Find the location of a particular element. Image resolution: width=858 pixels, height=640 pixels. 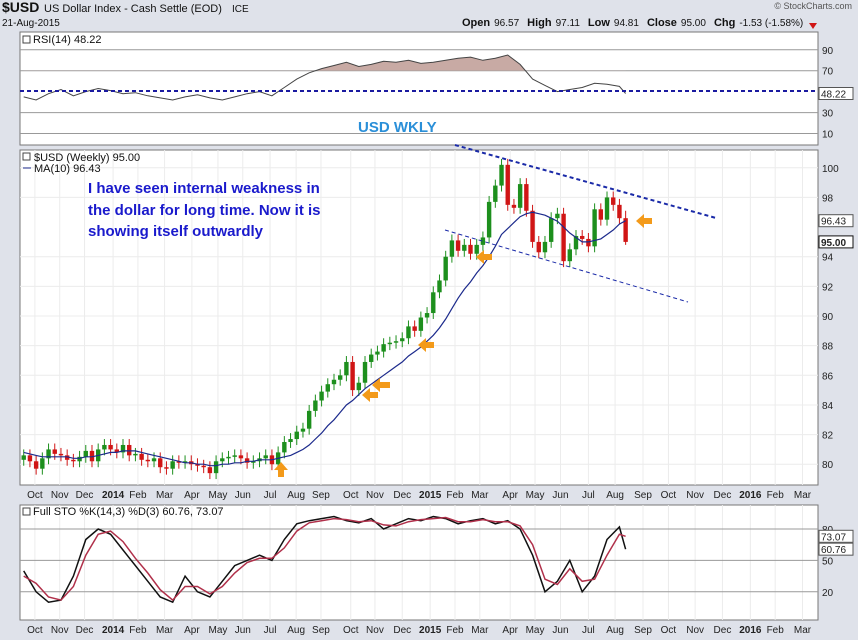

value-label: 48.22 is located at coordinates (833, 95).